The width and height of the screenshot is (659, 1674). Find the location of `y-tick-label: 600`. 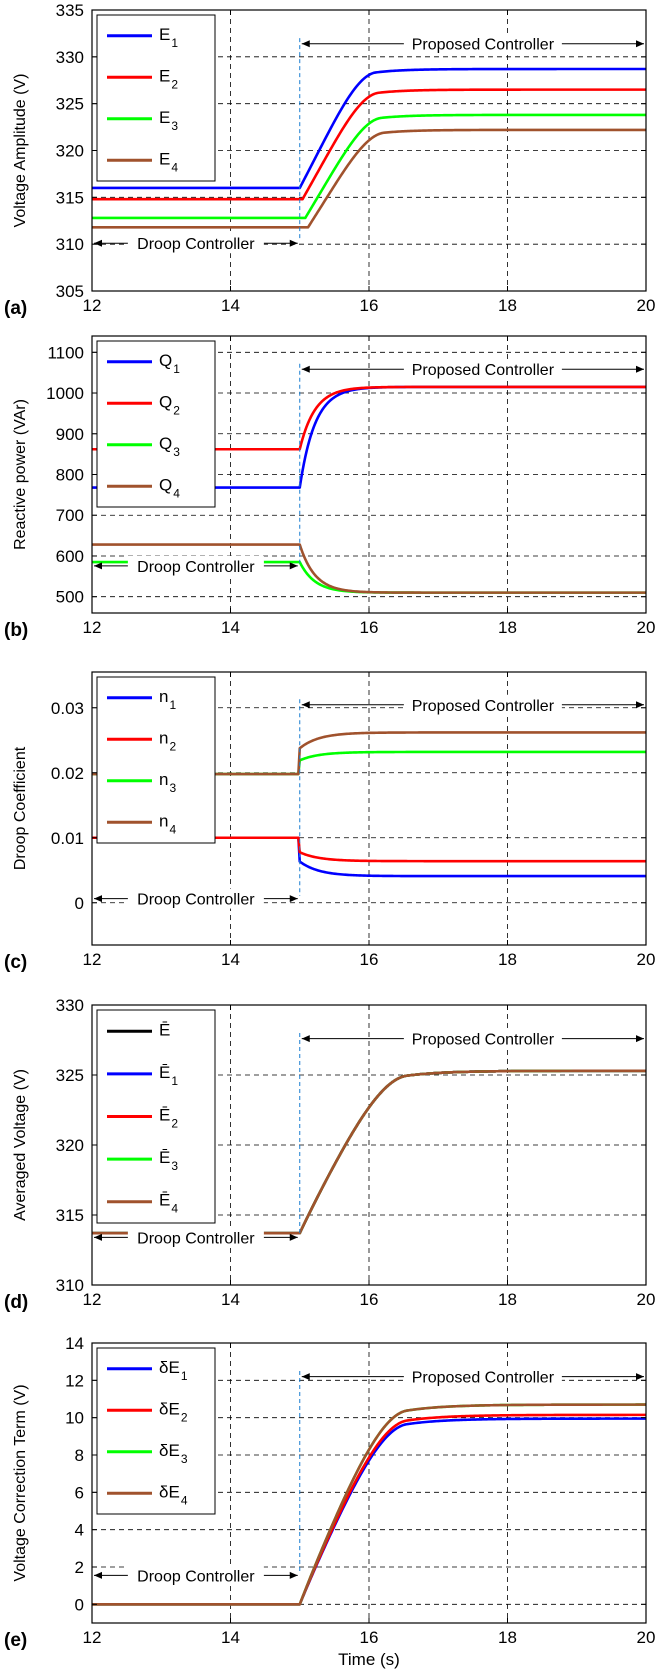

y-tick-label: 600 is located at coordinates (70, 556).